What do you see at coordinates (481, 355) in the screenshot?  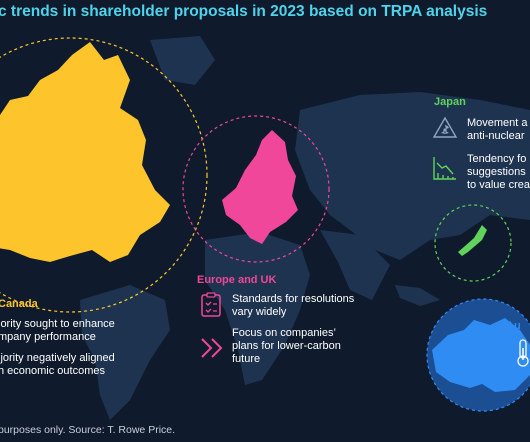 I see `australia-shape` at bounding box center [481, 355].